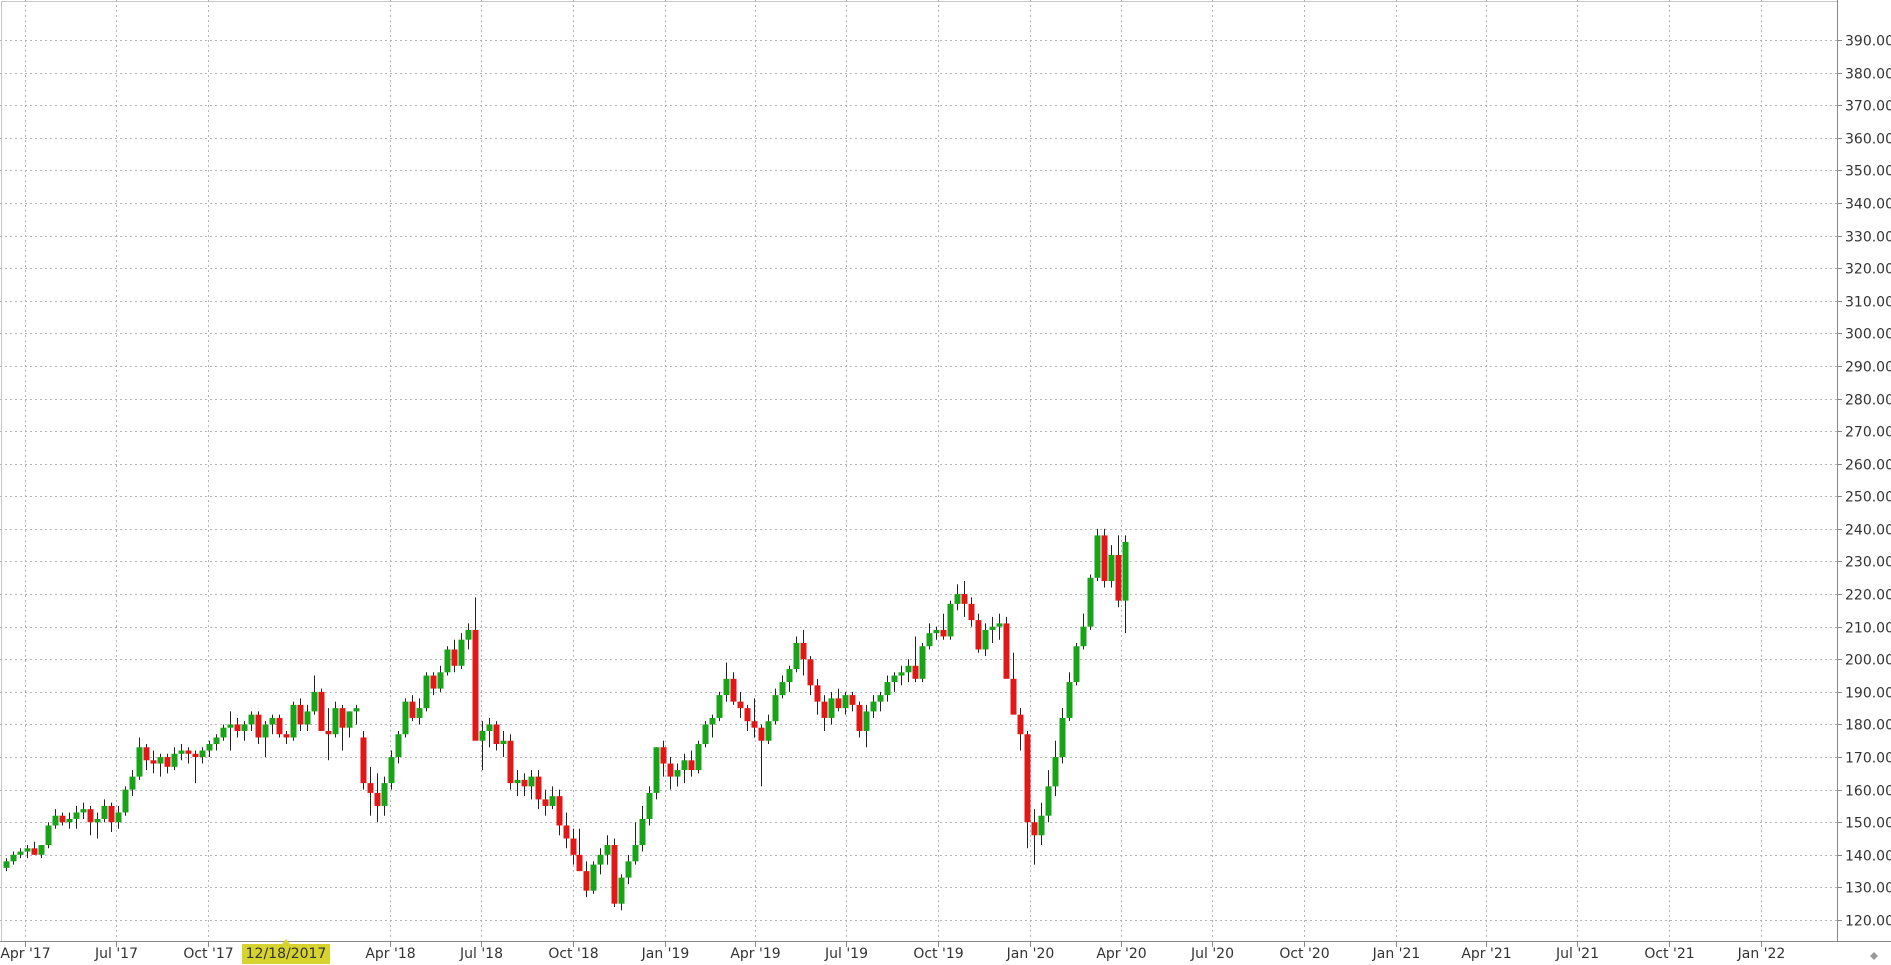 This screenshot has height=965, width=1891. I want to click on x-tick-label: Jul '20, so click(1212, 954).